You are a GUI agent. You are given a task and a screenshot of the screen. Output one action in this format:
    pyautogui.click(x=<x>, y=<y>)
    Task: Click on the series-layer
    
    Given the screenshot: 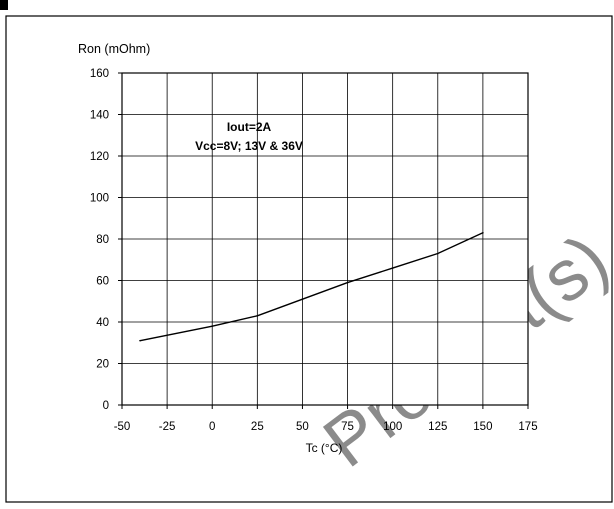 What is the action you would take?
    pyautogui.click(x=311, y=286)
    